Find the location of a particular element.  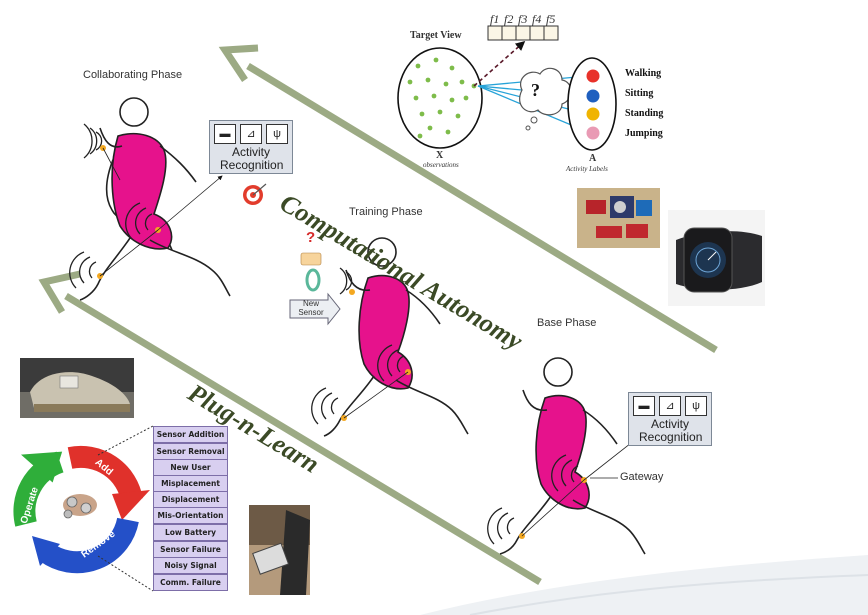

event-item: Comm. Failure is located at coordinates (190, 582).